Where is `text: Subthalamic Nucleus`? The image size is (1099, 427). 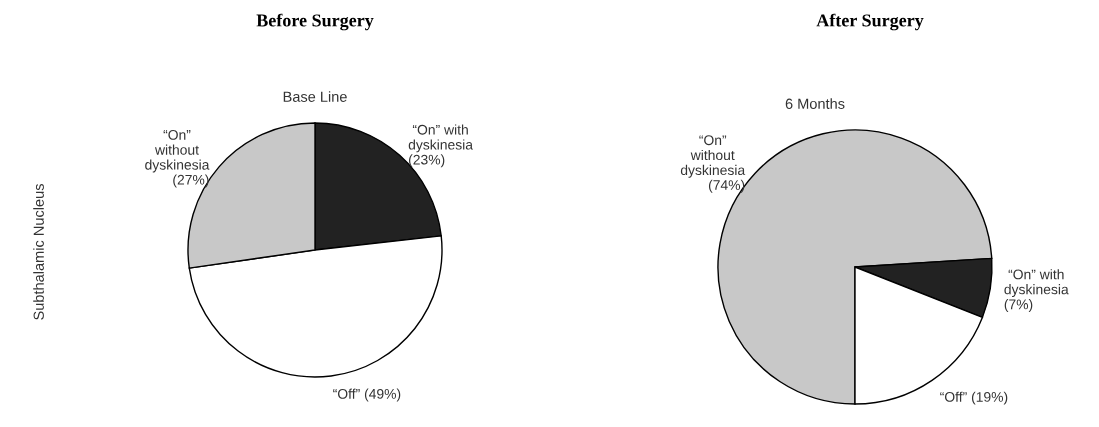
text: Subthalamic Nucleus is located at coordinates (38, 252).